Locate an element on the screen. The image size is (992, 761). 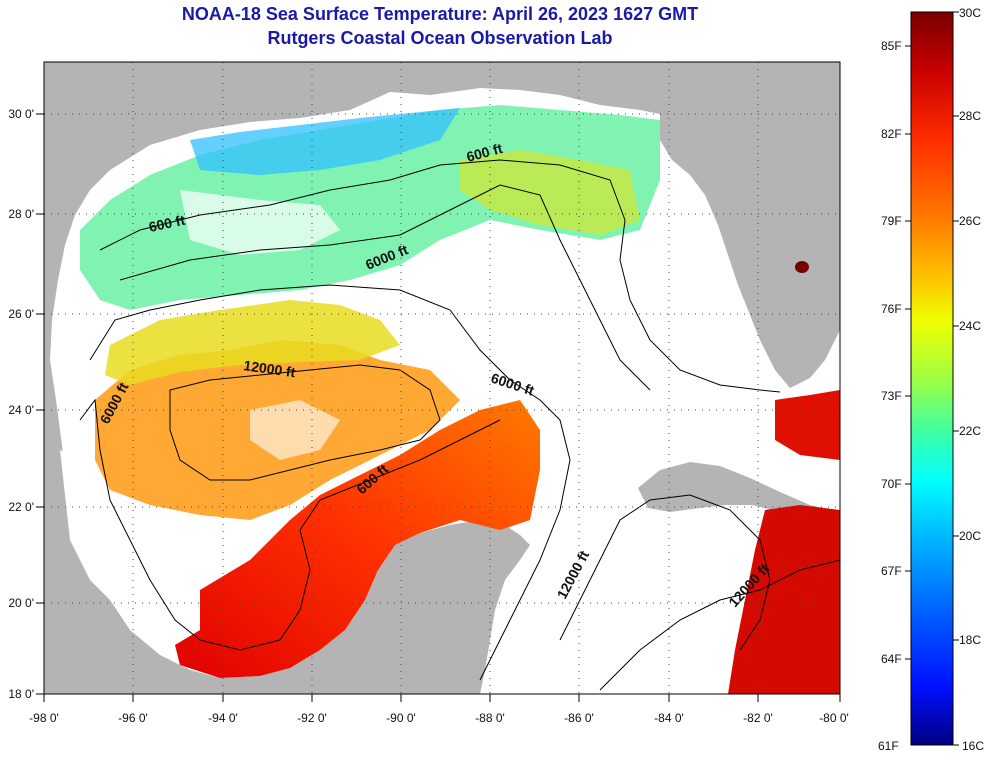
colorbar-c-label: 20C is located at coordinates (970, 536).